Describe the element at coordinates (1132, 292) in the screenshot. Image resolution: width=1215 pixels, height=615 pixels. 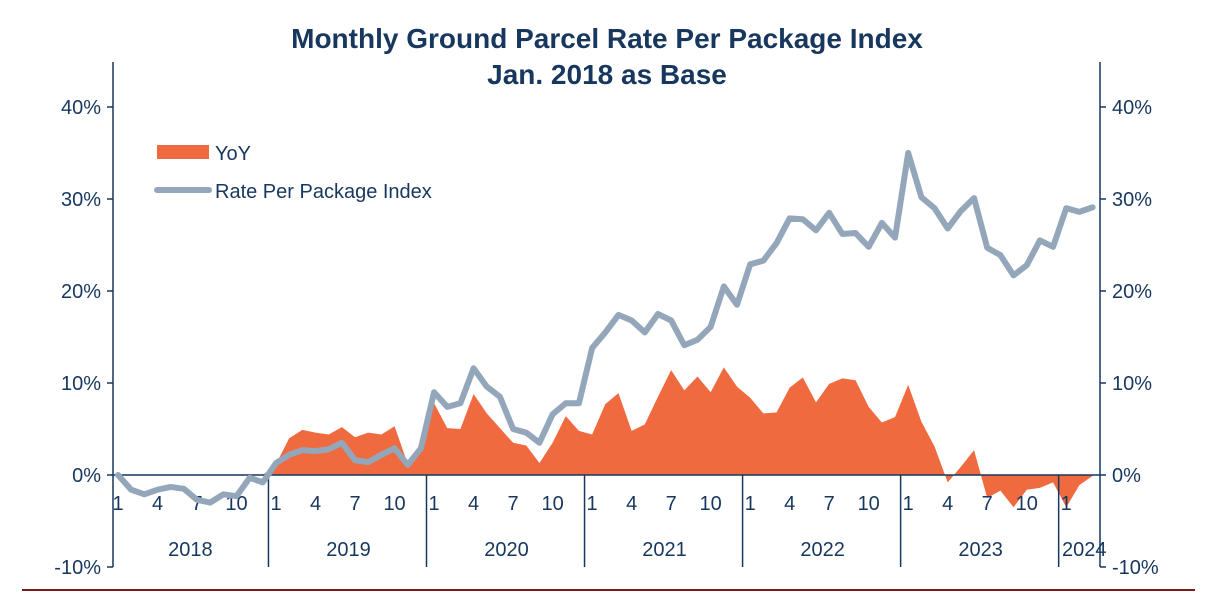
I see `right-tick-label: 20%` at that location.